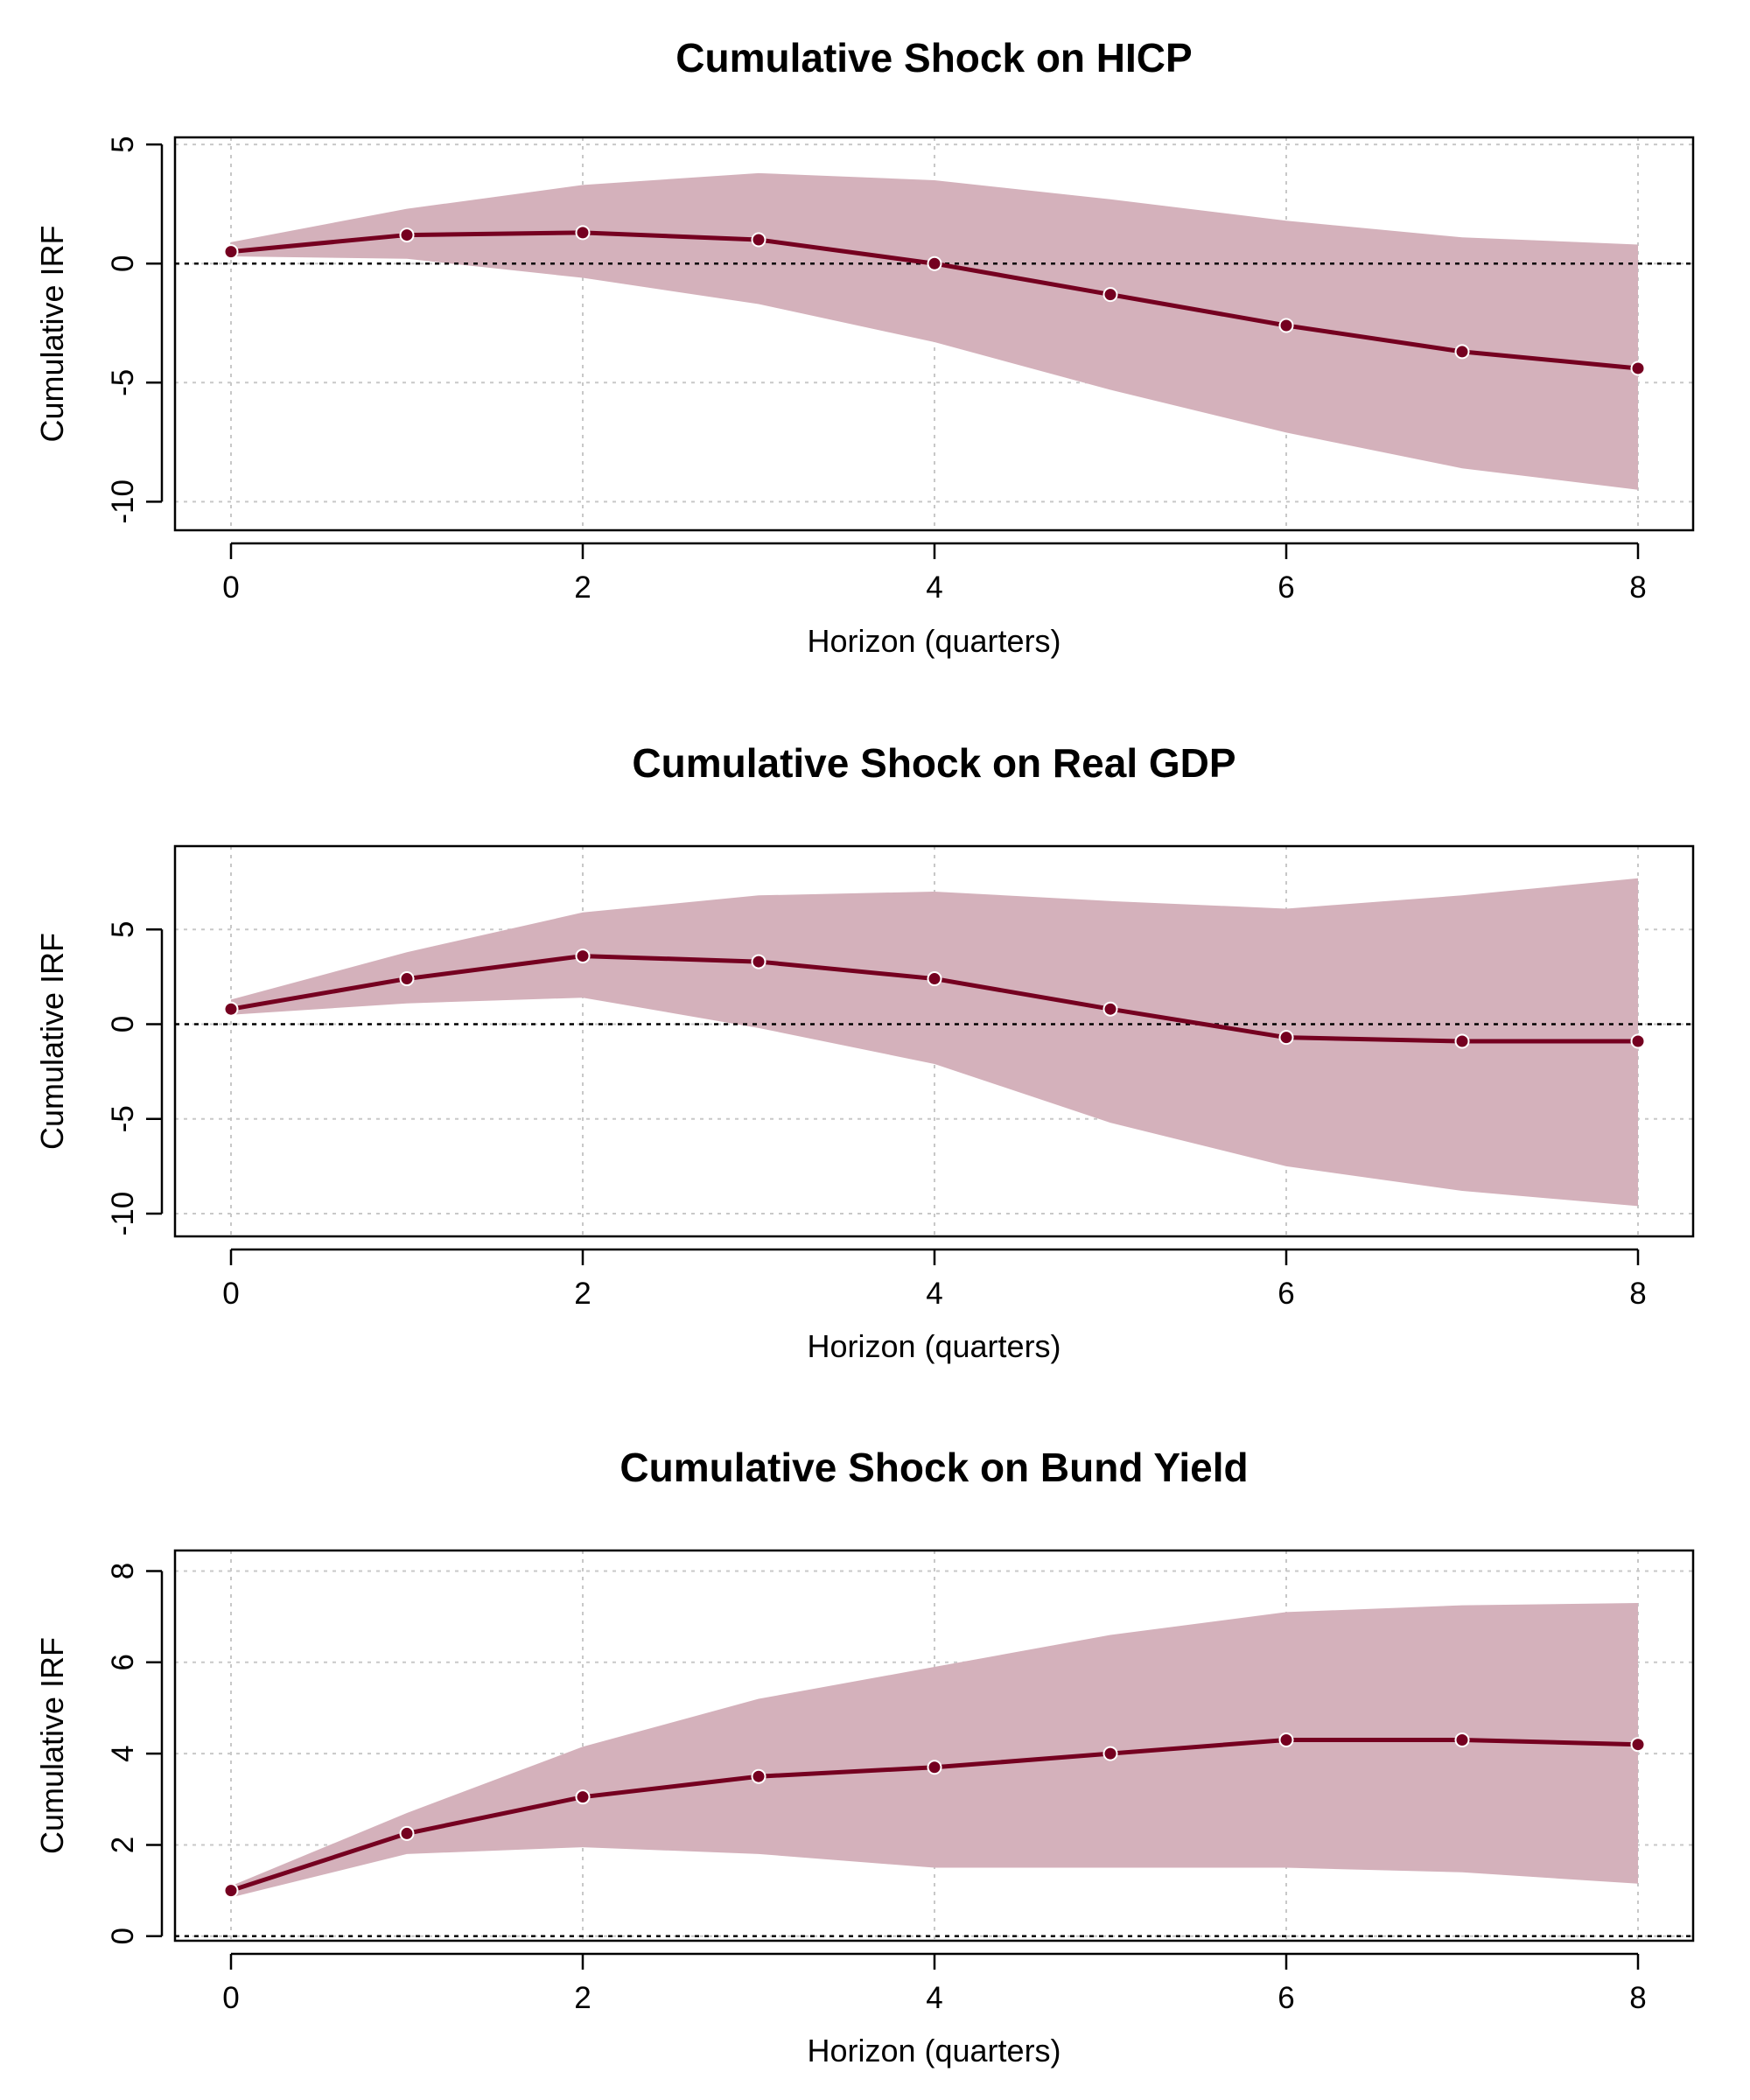 This screenshot has height=2100, width=1750. I want to click on y-tick-label: 4, so click(123, 1753).